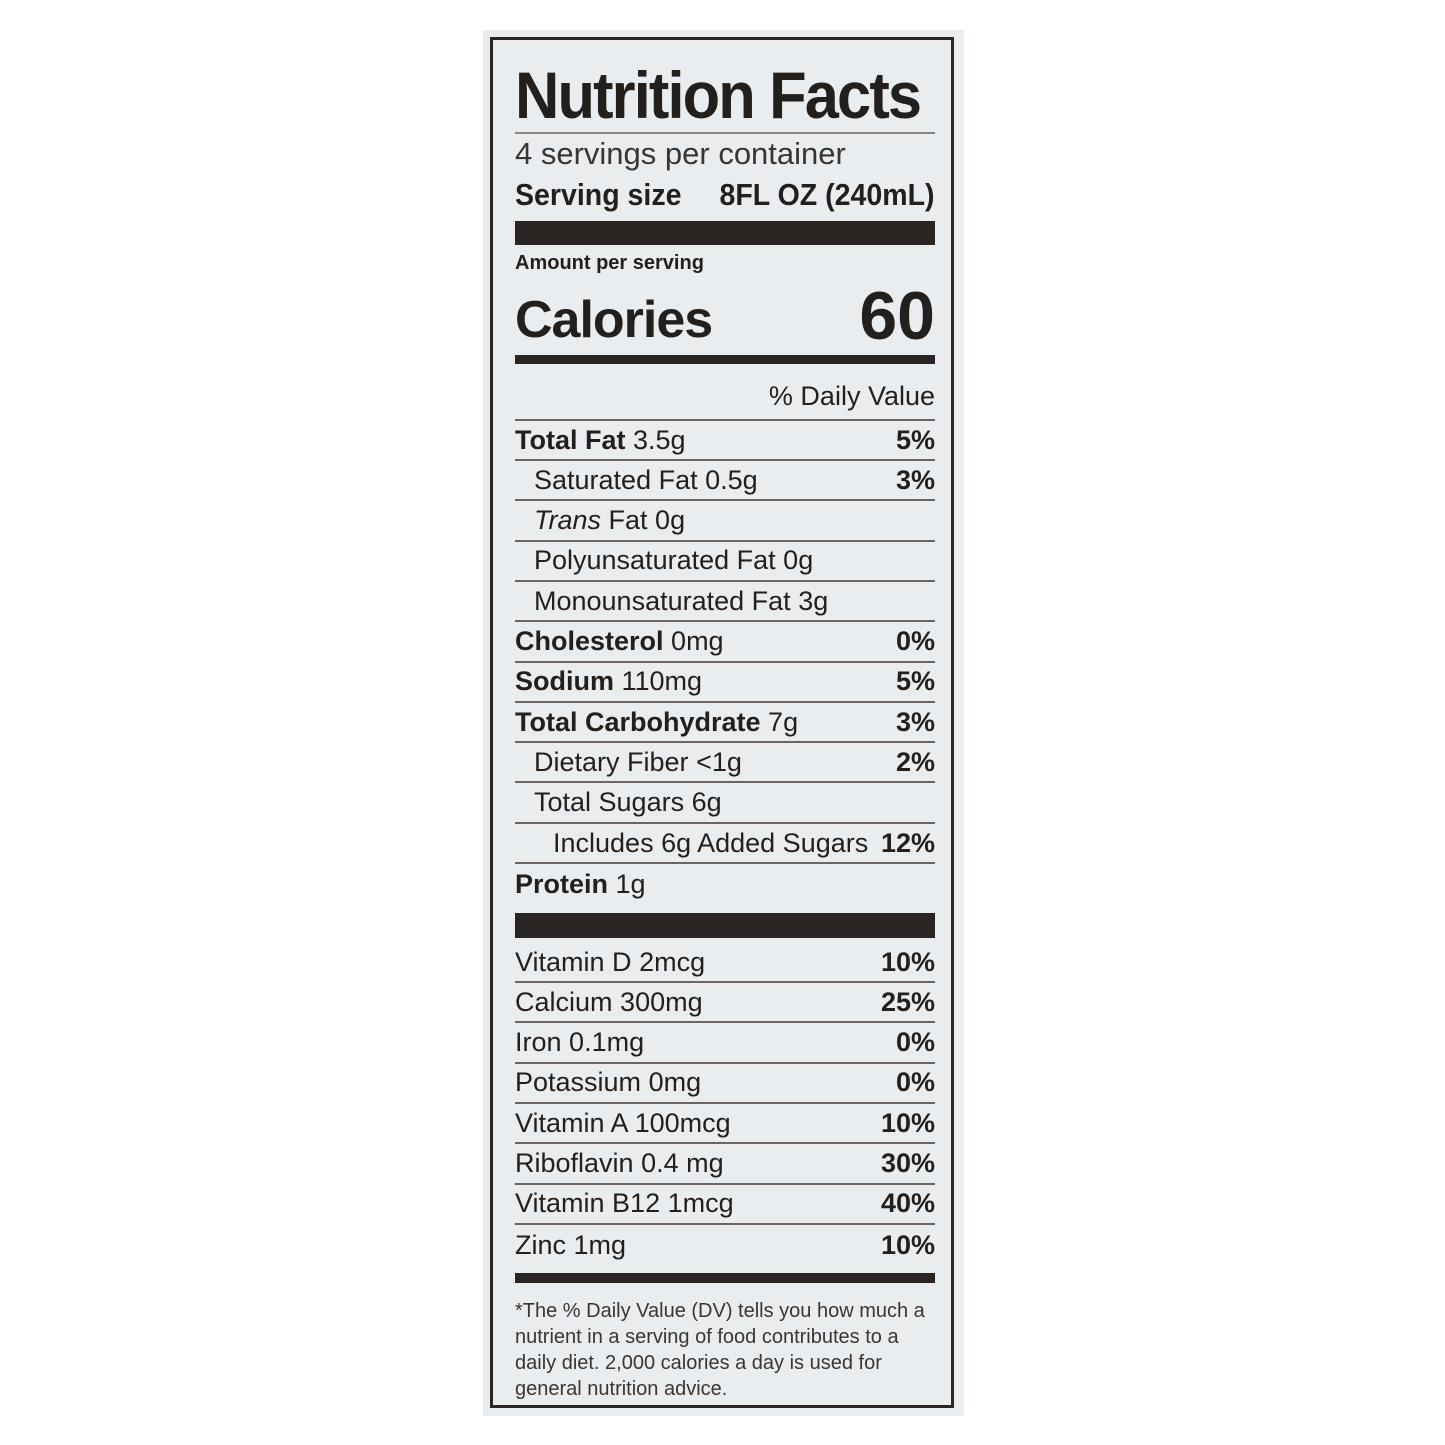 The width and height of the screenshot is (1445, 1445). I want to click on nutrient-name: Polyunsaturated Fat, so click(655, 560).